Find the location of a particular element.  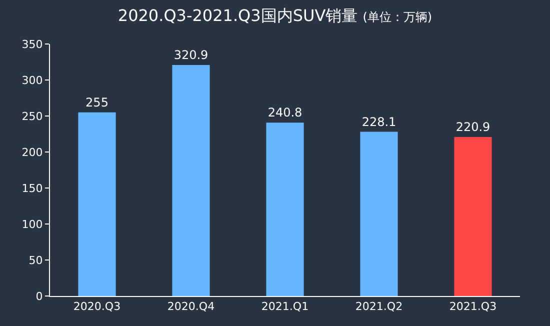

y-tick-label: 50 is located at coordinates (35, 260).